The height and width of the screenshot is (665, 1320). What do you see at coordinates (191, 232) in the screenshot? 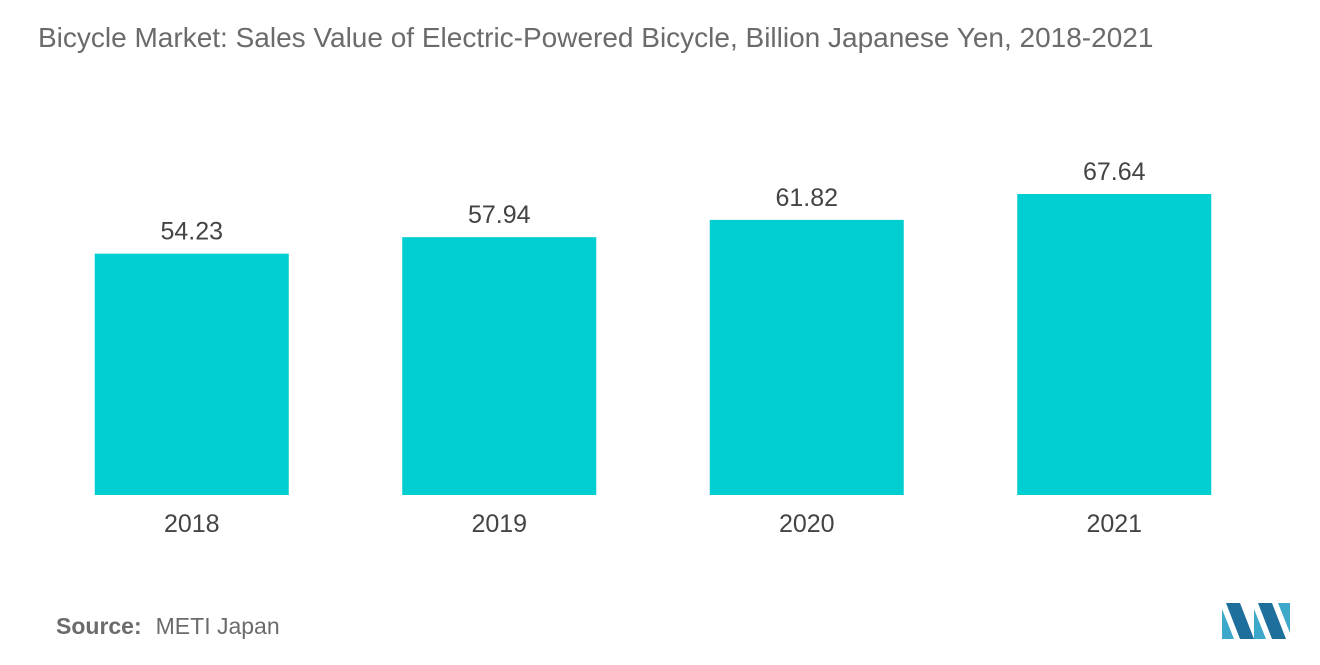
I see `data-label-2018: 54.23` at bounding box center [191, 232].